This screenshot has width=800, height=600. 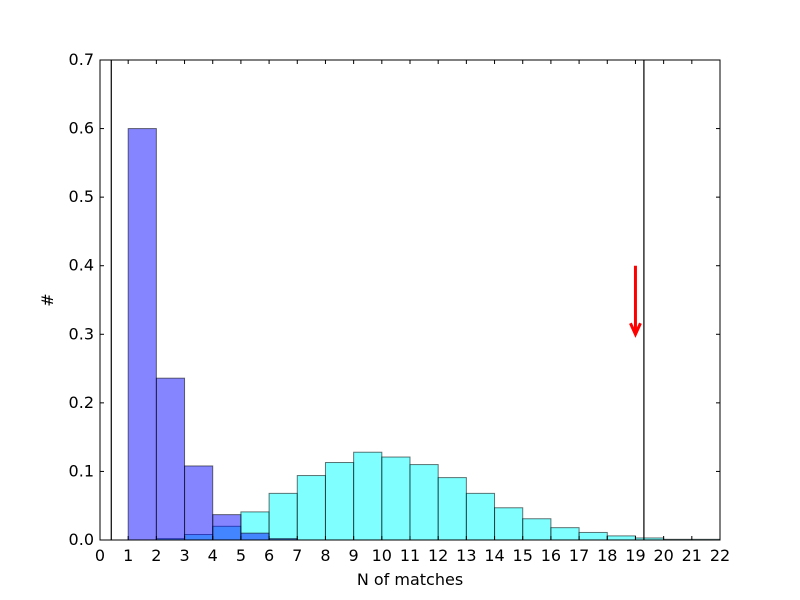 I want to click on x-tick-label: 16, so click(x=551, y=555).